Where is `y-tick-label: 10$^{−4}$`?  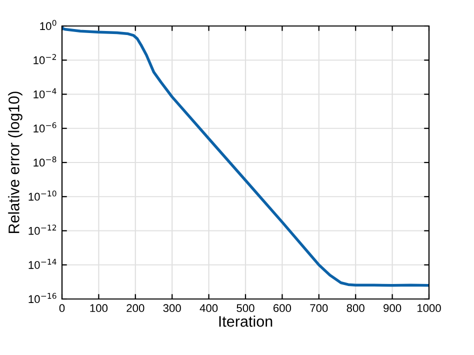 y-tick-label: 10$^{−4}$ is located at coordinates (45, 93).